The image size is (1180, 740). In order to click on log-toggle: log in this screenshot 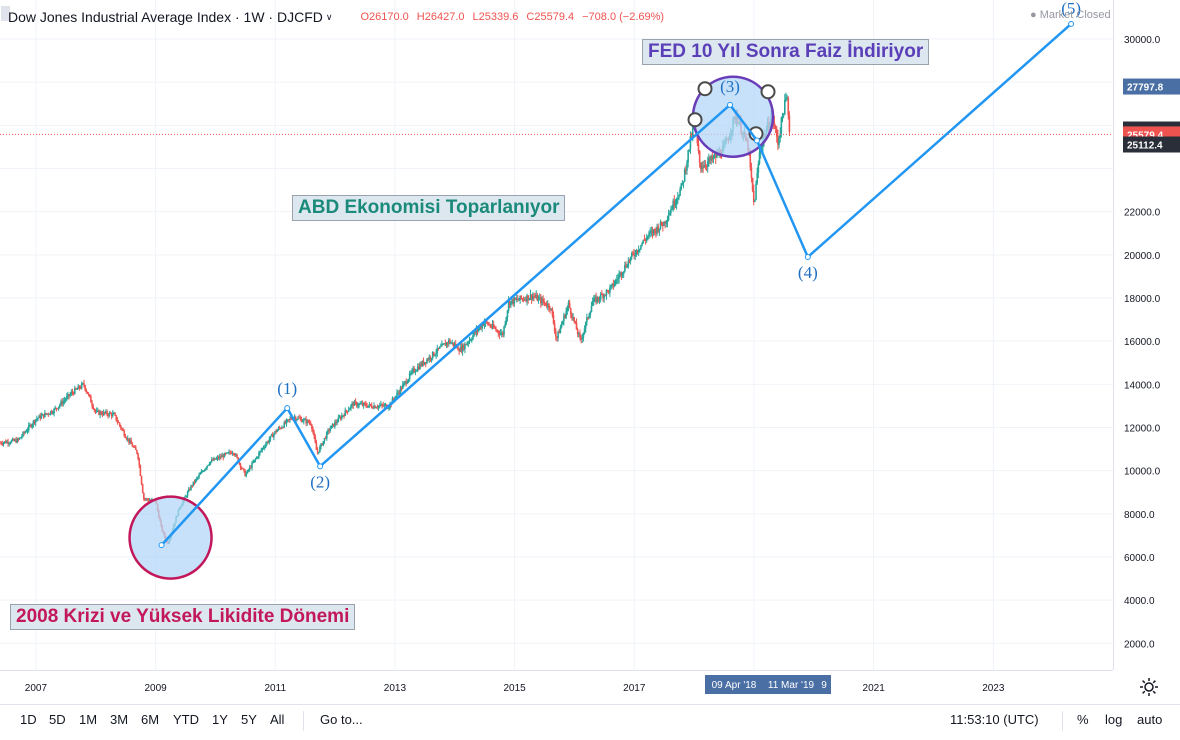, I will do `click(1114, 719)`.